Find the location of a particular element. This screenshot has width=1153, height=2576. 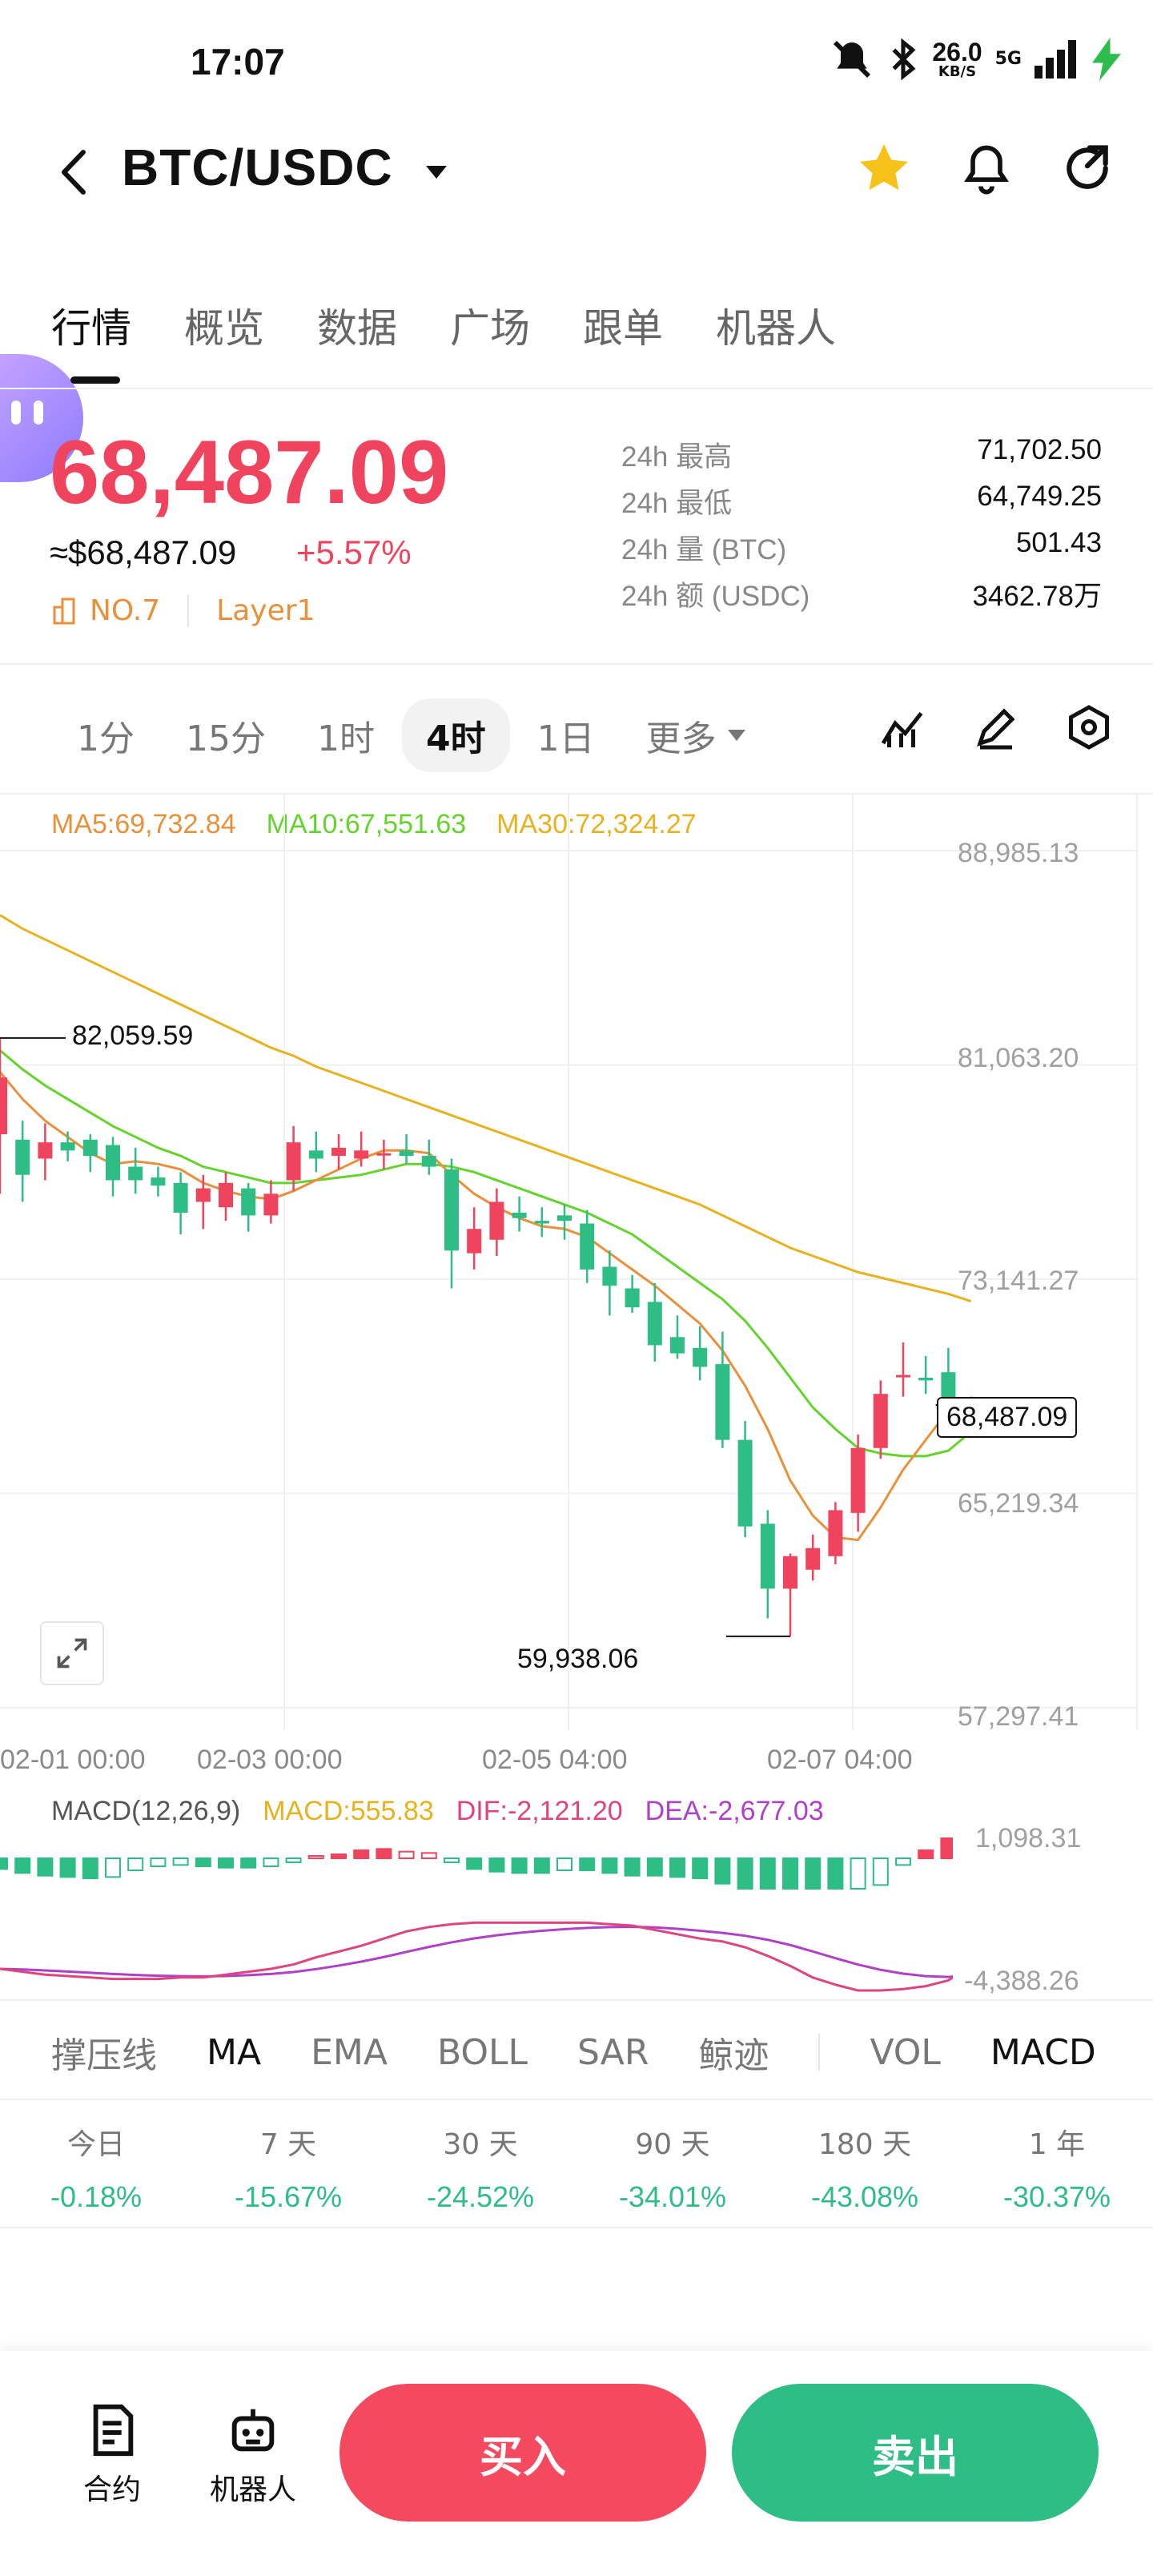

favorite-star-icon is located at coordinates (884, 168).